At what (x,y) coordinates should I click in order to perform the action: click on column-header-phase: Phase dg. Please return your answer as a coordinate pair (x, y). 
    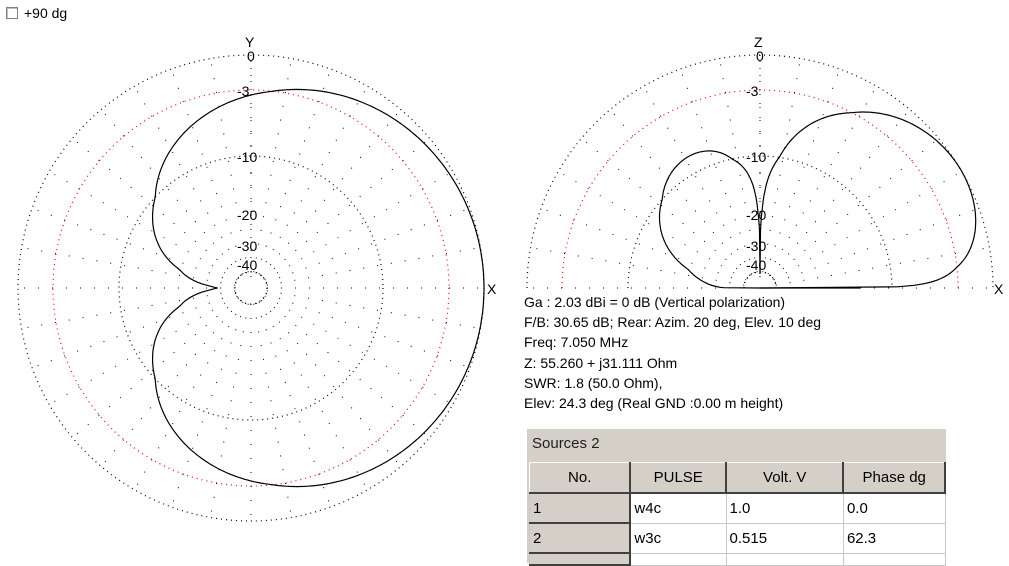
    Looking at the image, I should click on (894, 478).